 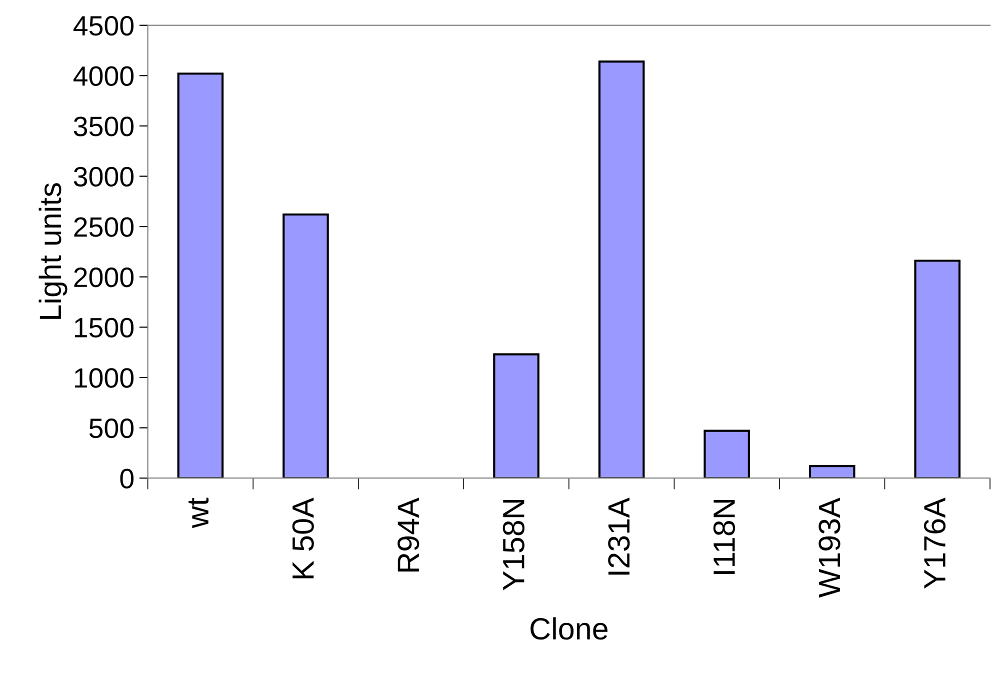 What do you see at coordinates (829, 548) in the screenshot?
I see `x-tick-label: W193A` at bounding box center [829, 548].